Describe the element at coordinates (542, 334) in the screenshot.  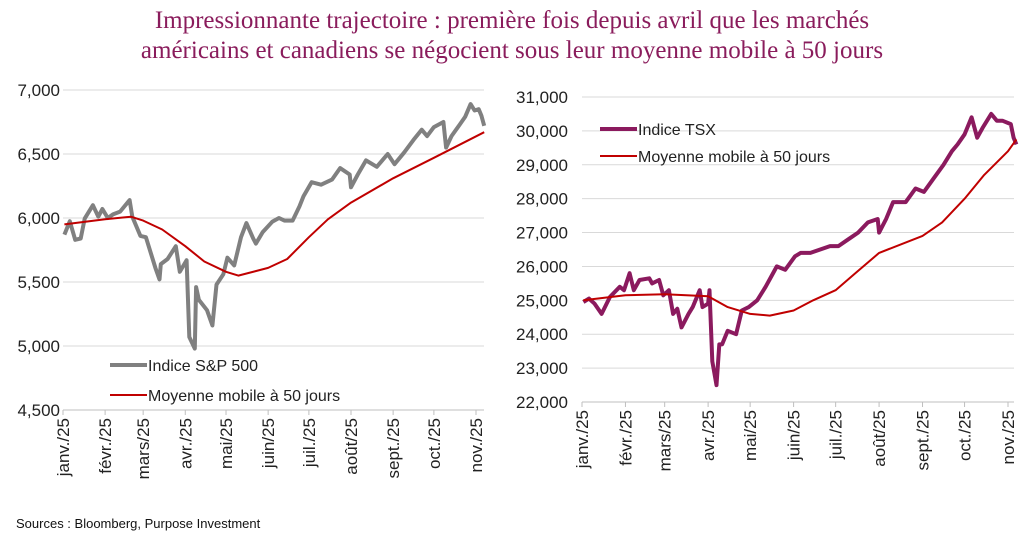
I see `y-tick-label: 24,000` at that location.